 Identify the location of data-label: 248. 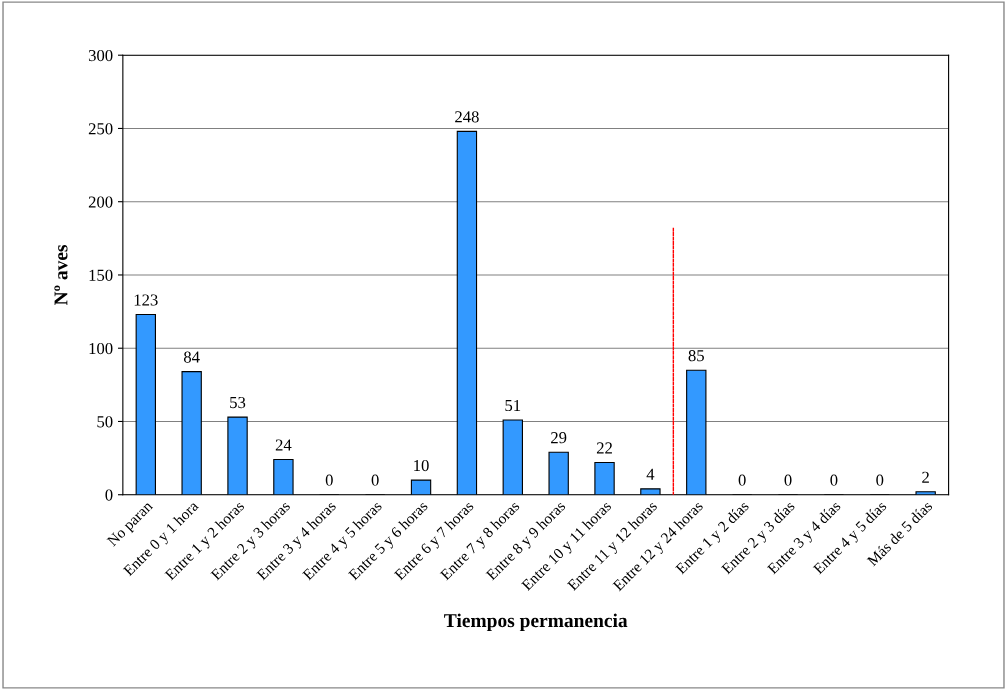
(467, 117).